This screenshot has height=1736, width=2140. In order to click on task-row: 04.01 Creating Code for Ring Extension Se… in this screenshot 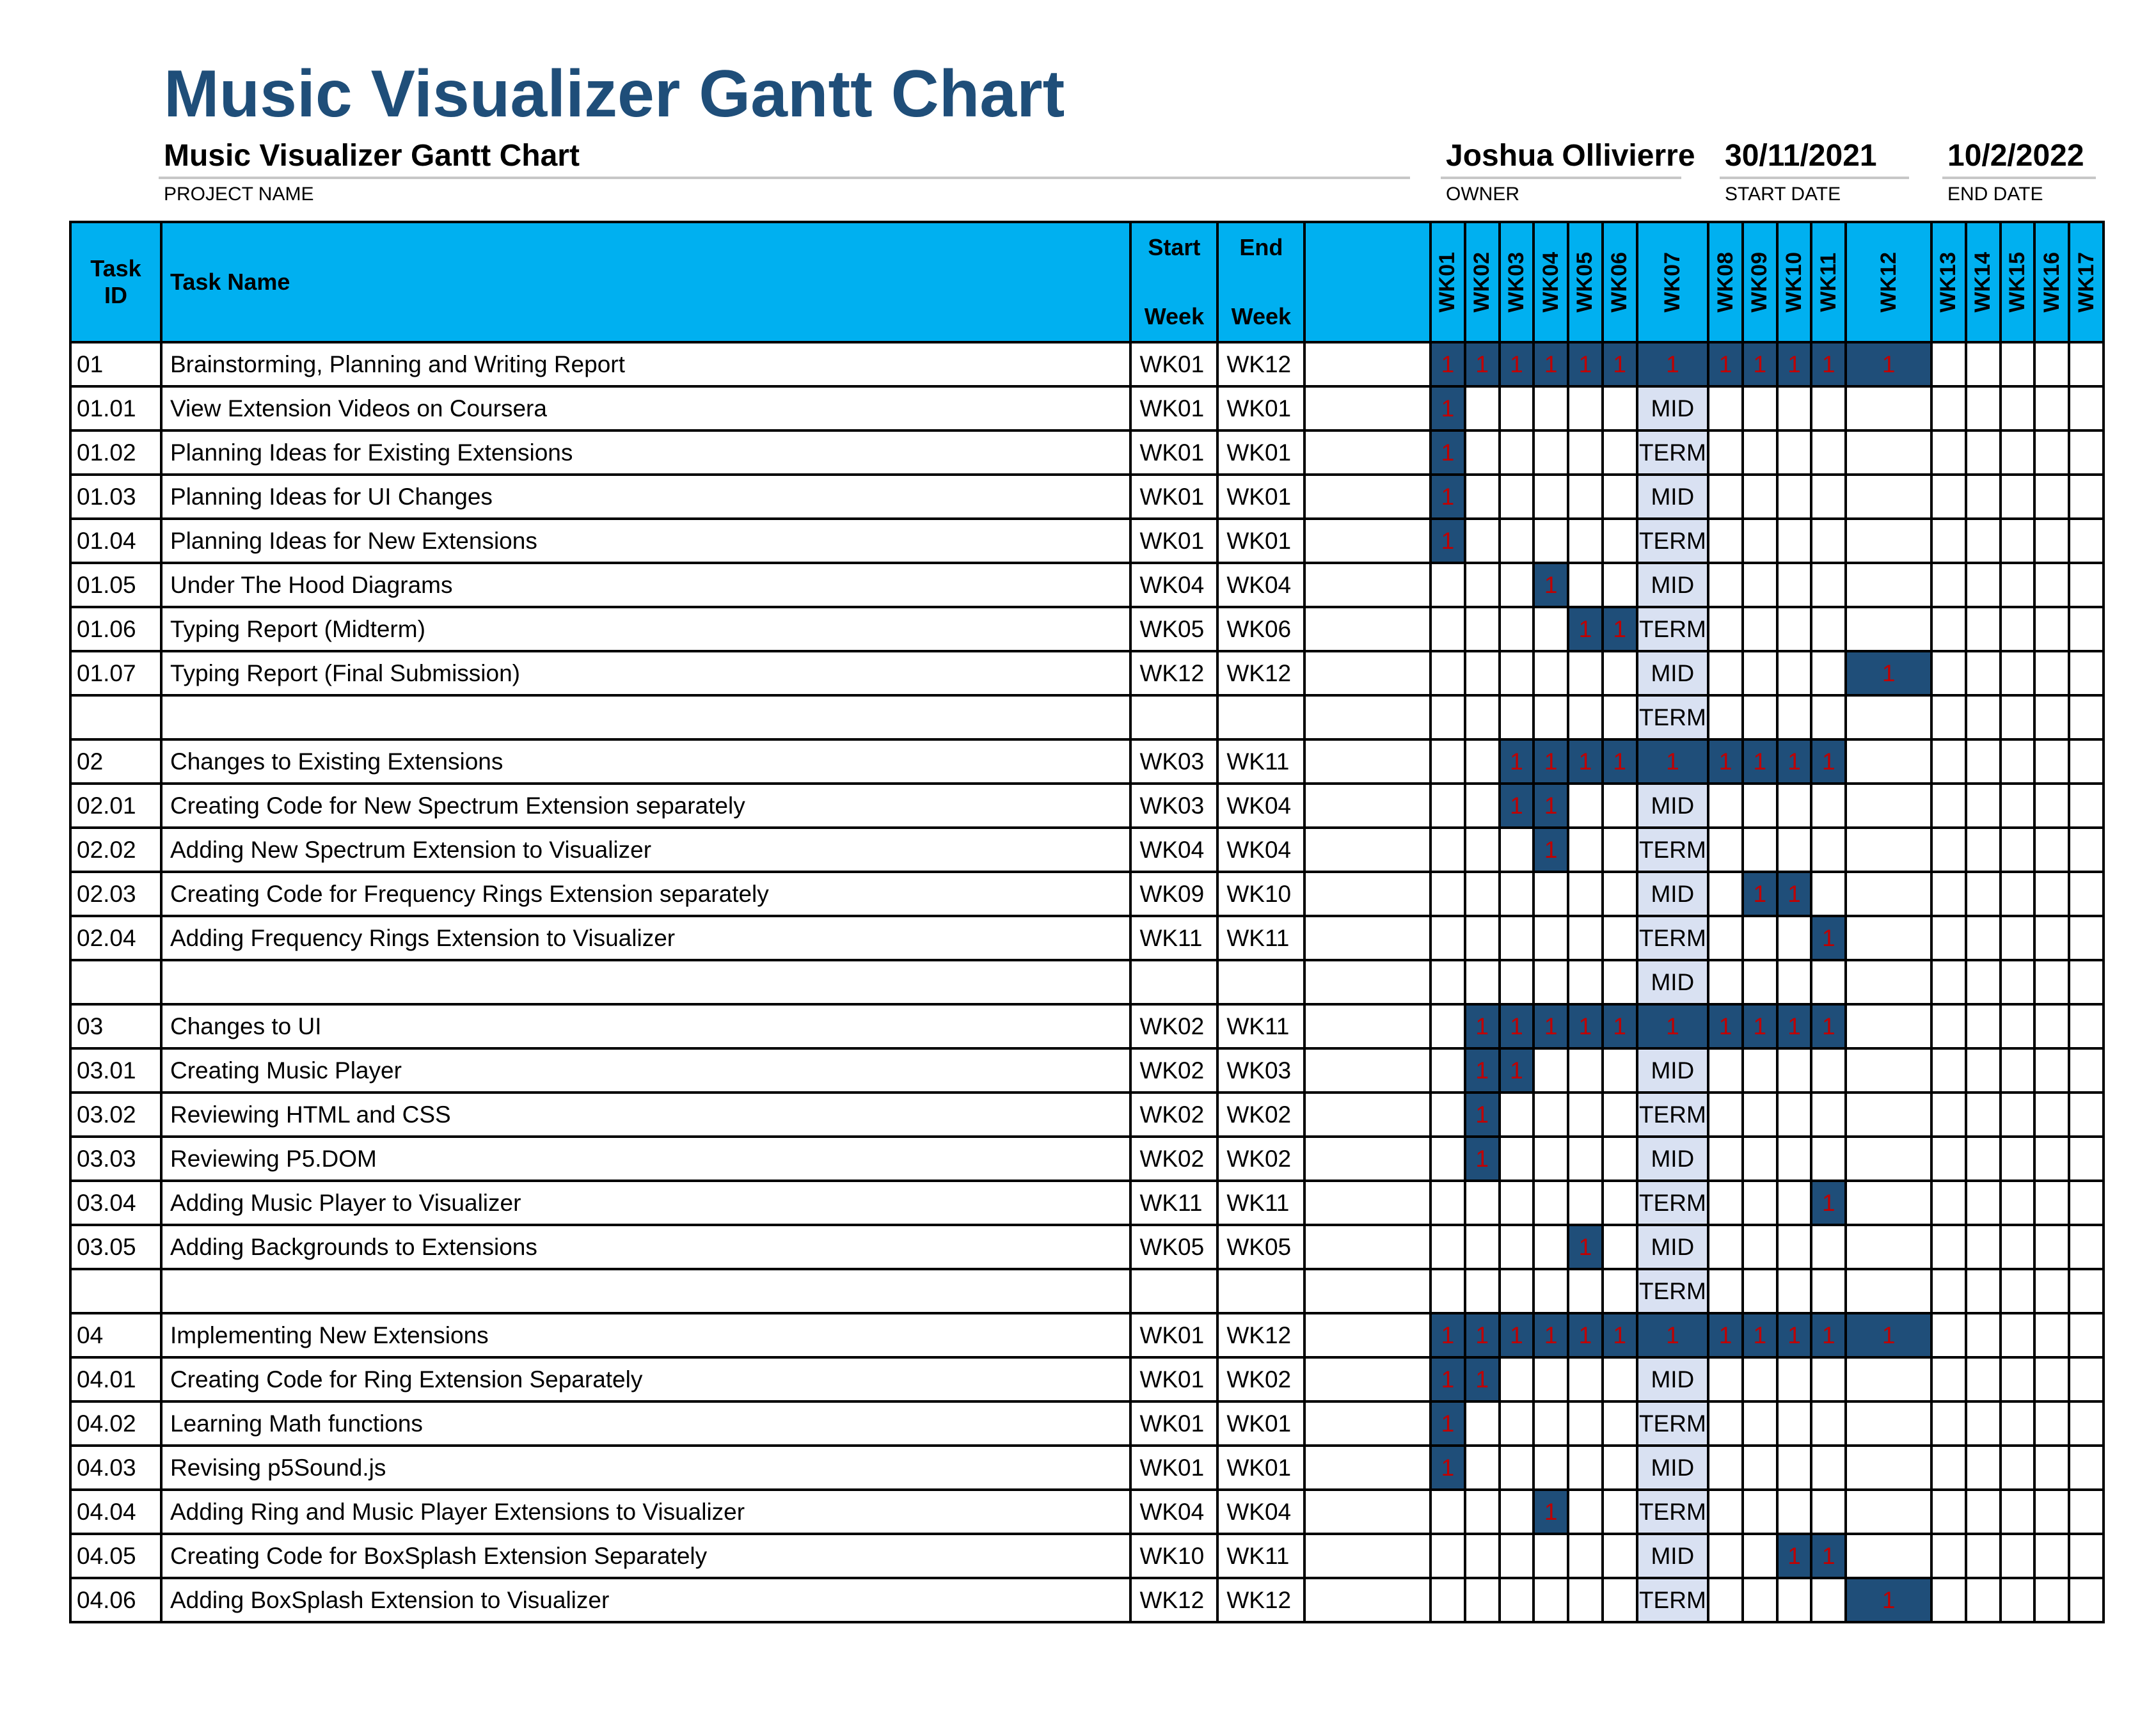, I will do `click(1087, 1379)`.